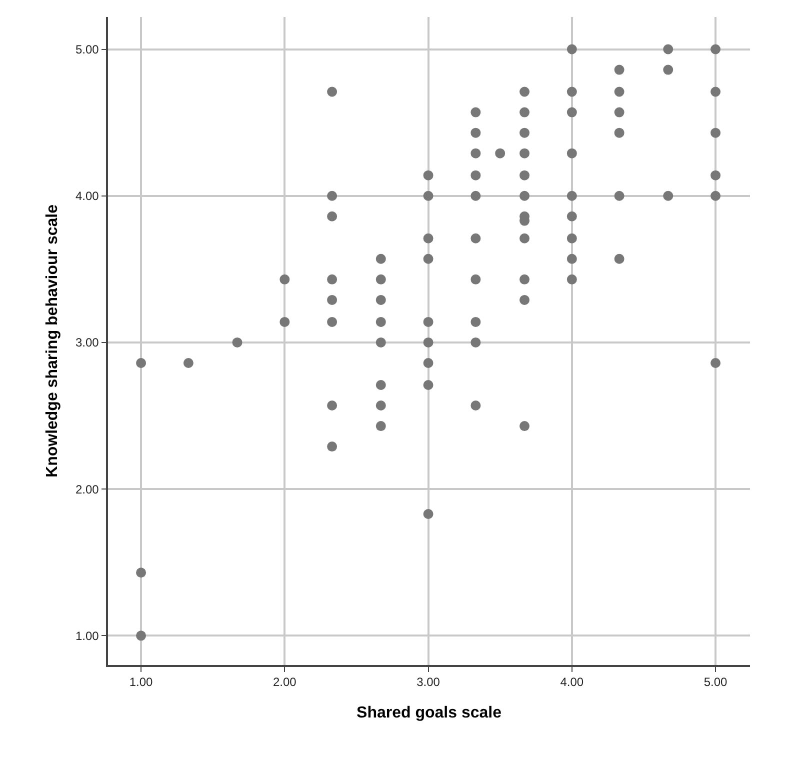 The height and width of the screenshot is (769, 790). What do you see at coordinates (284, 682) in the screenshot?
I see `x-tick-label: 2.00` at bounding box center [284, 682].